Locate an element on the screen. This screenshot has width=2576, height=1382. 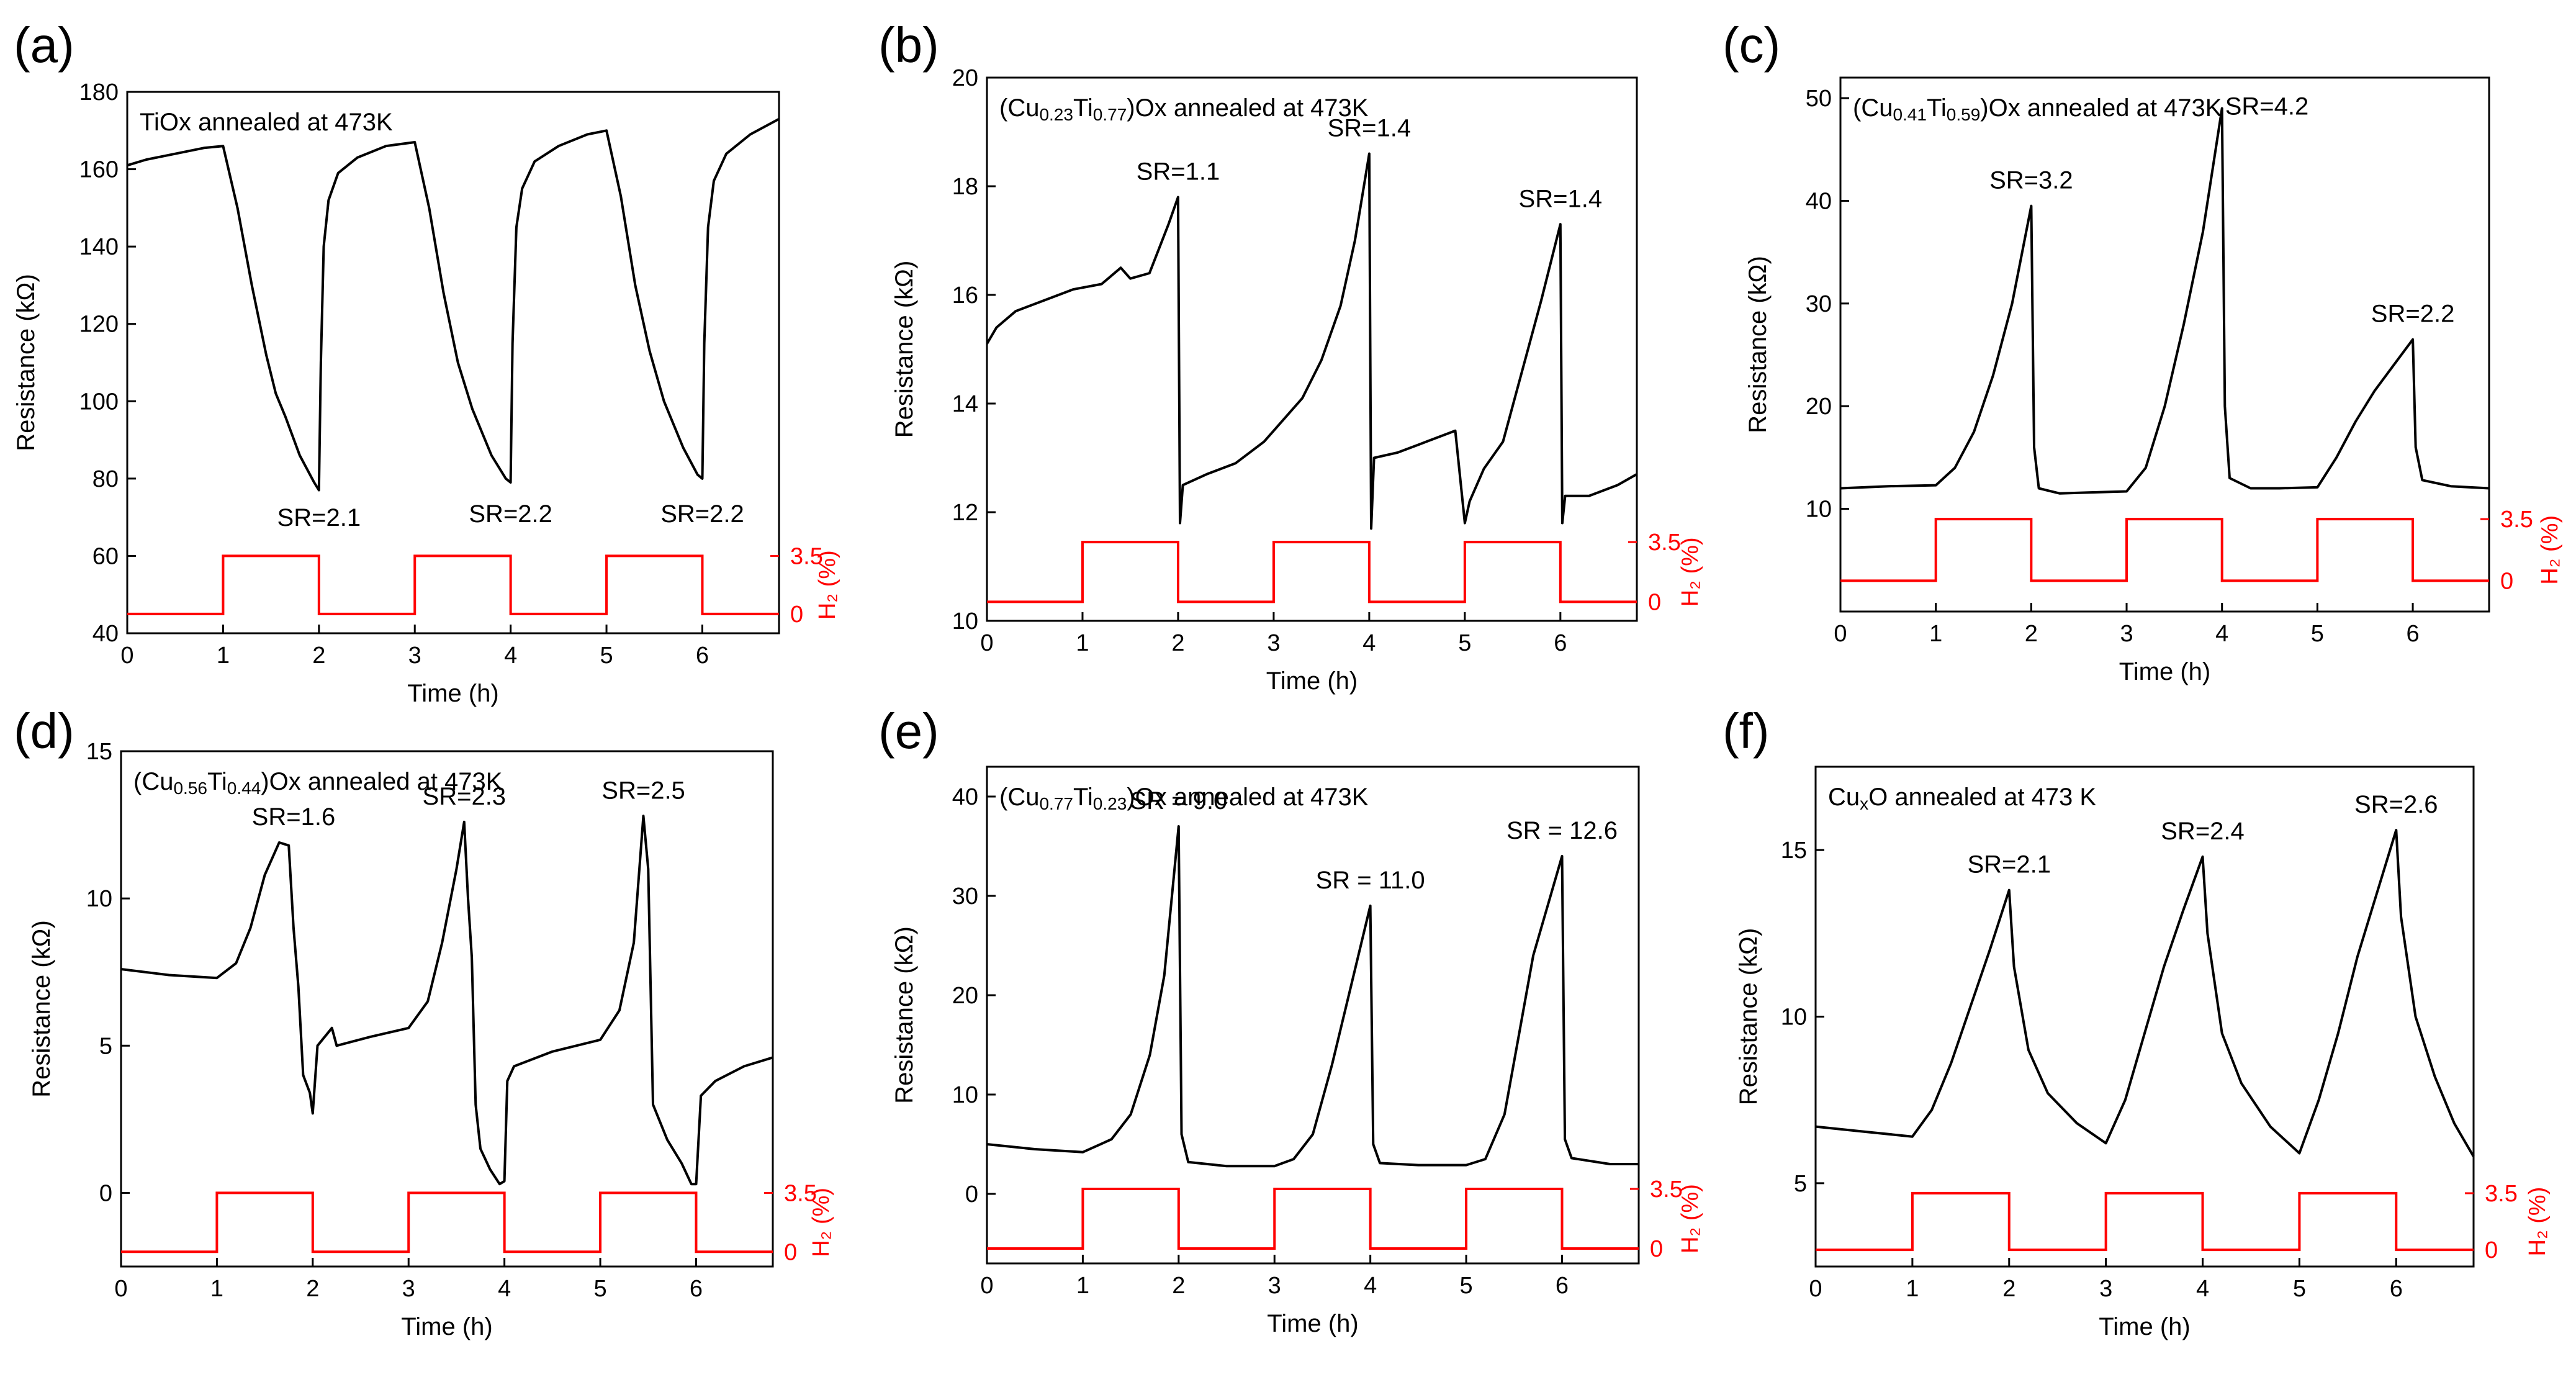
y-tick-label: 100 is located at coordinates (99, 402).